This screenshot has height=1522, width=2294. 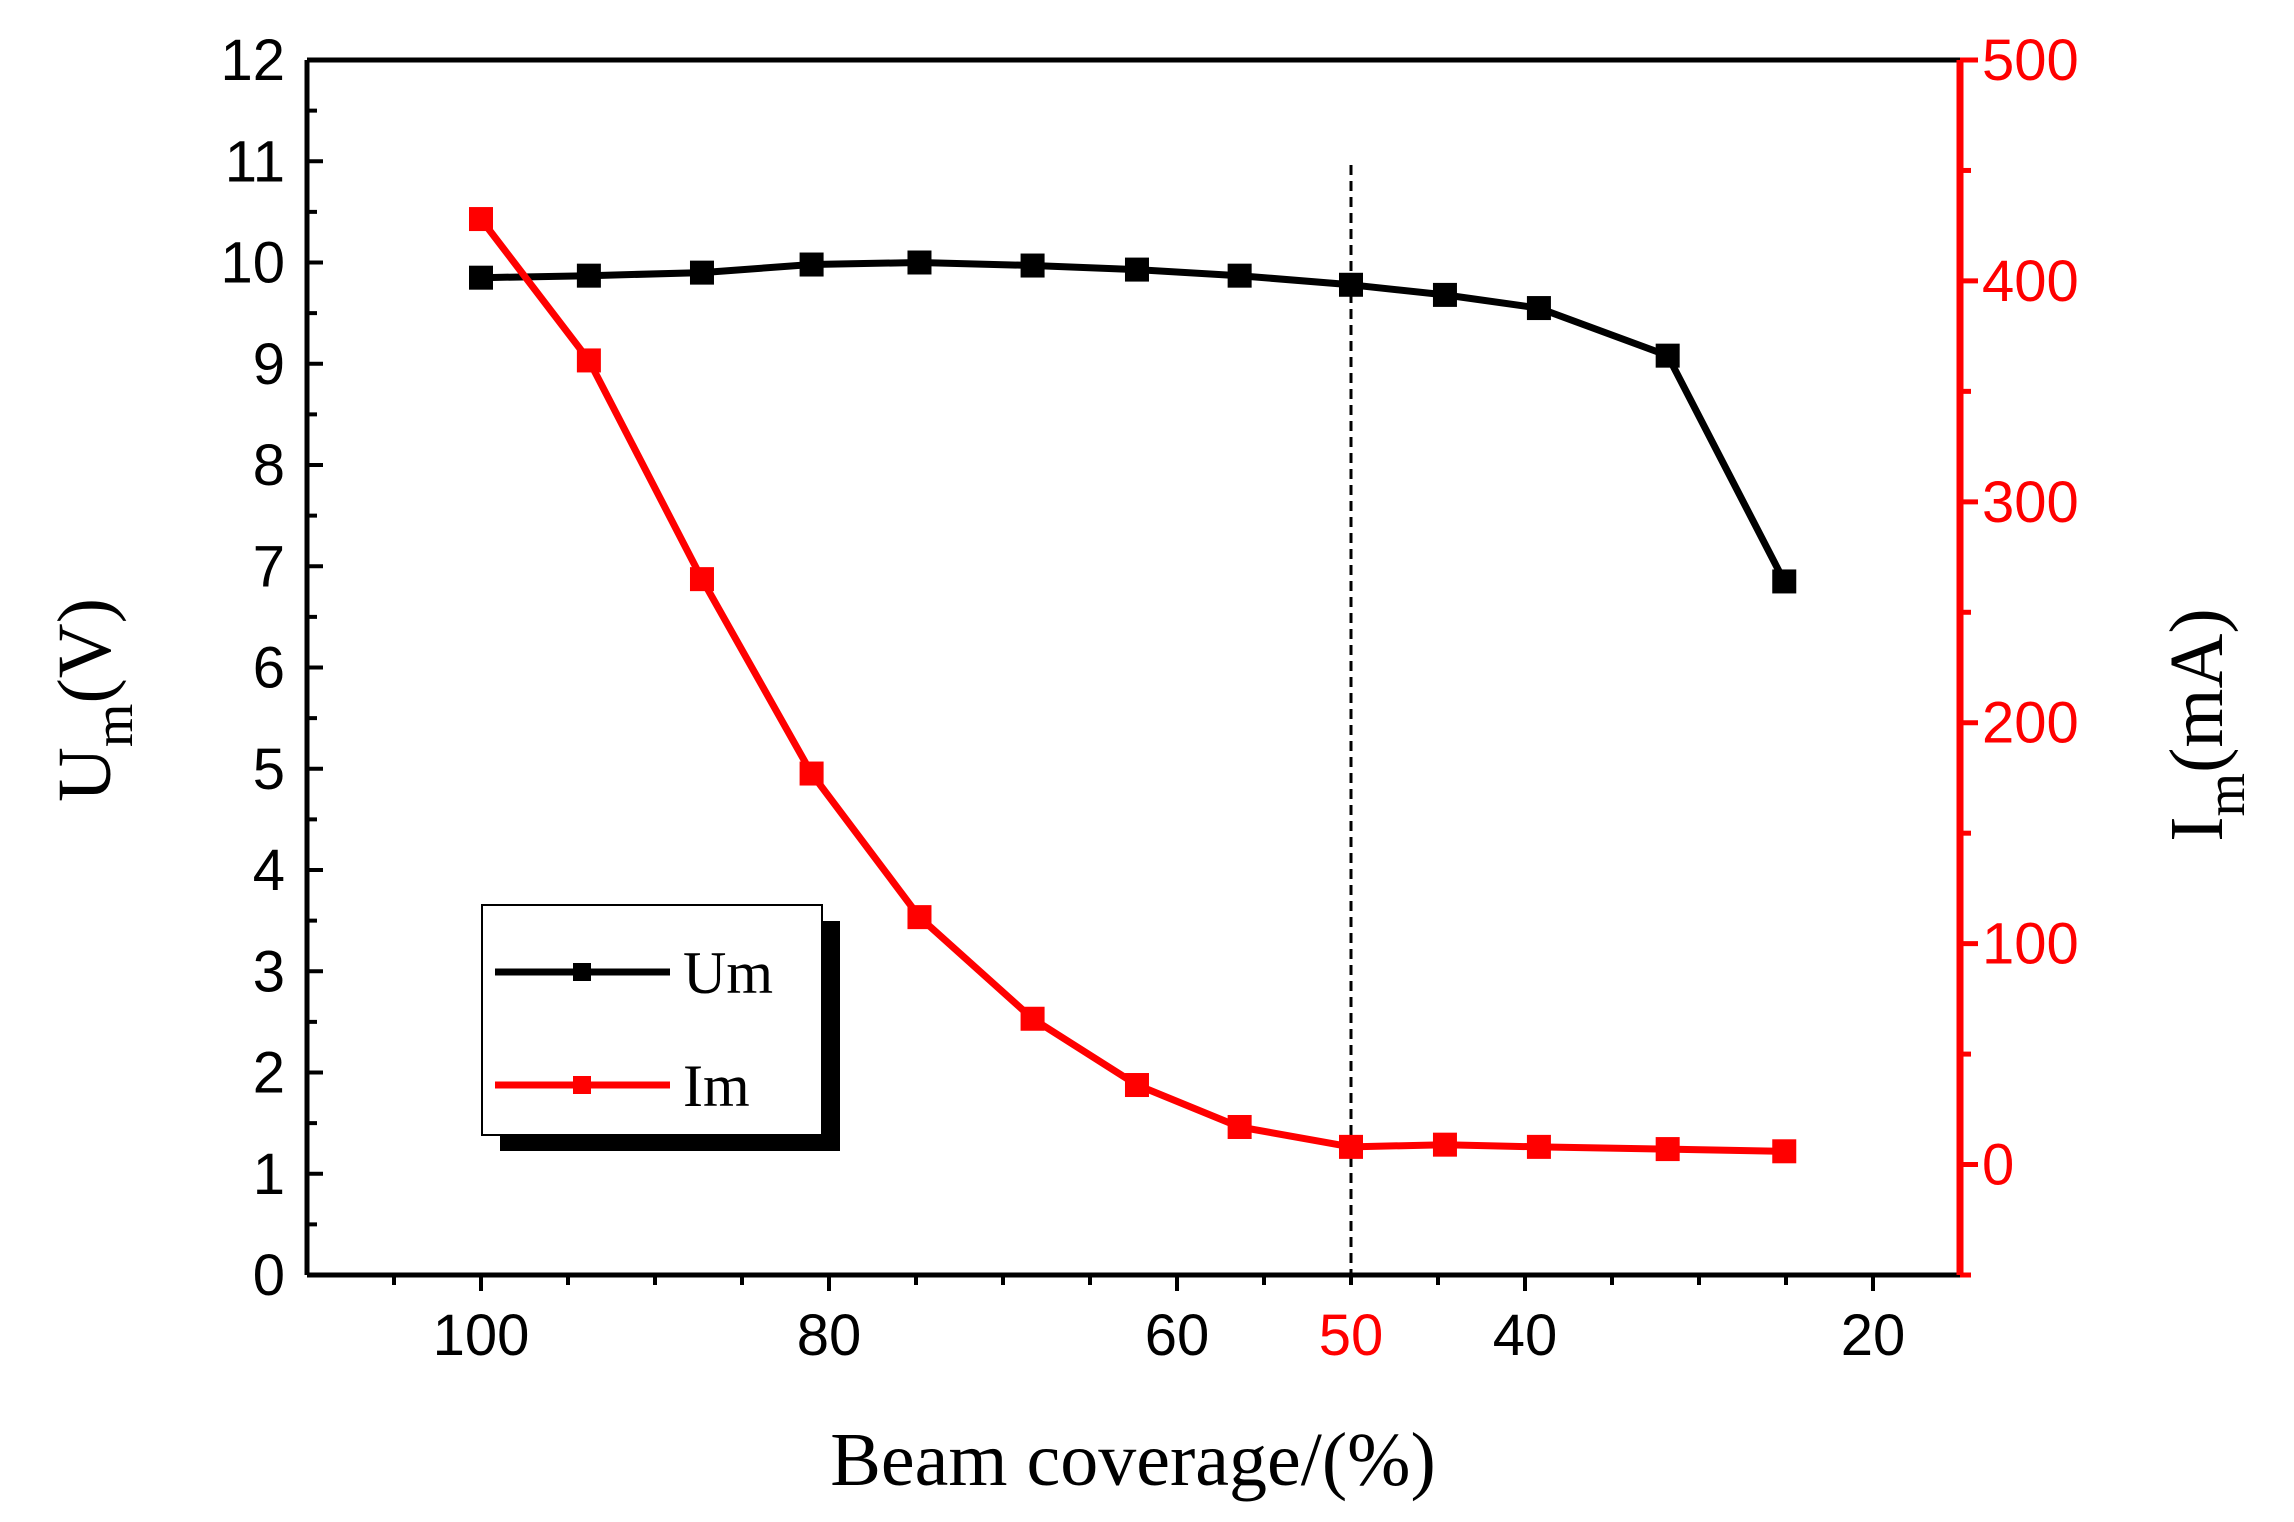 I want to click on x-tick-label: 80, so click(x=829, y=1335).